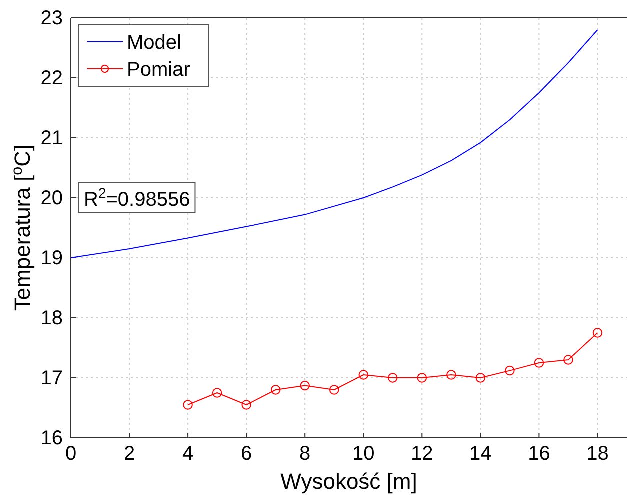 The height and width of the screenshot is (495, 627). I want to click on x-tick-label: 18, so click(597, 454).